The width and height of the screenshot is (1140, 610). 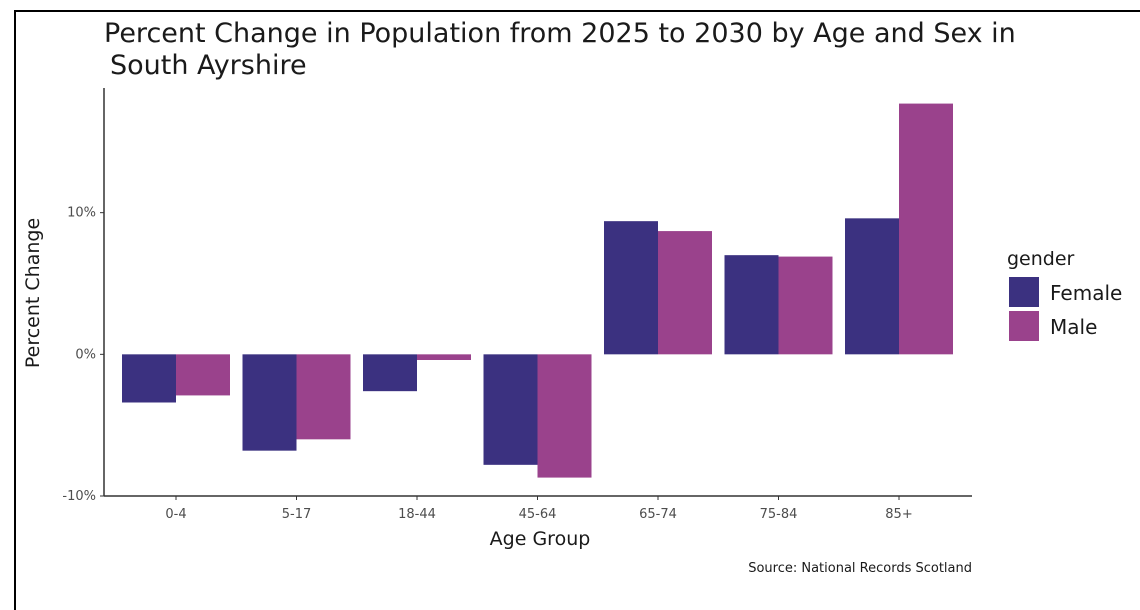 What do you see at coordinates (1024, 292) in the screenshot?
I see `legend-key-female` at bounding box center [1024, 292].